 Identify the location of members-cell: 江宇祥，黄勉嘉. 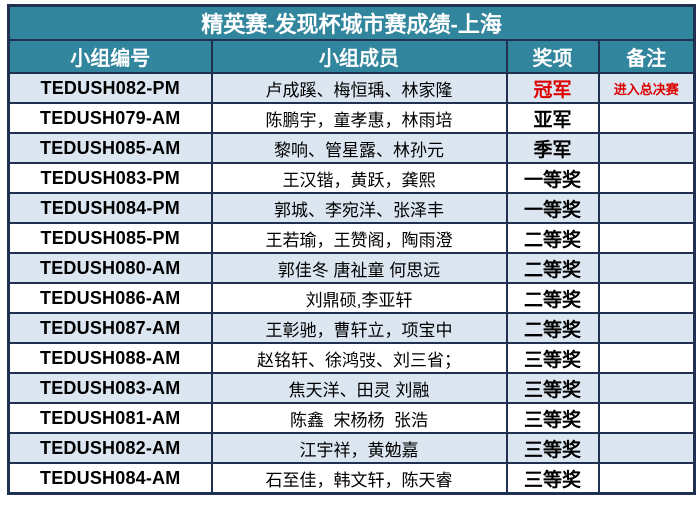
(359, 448).